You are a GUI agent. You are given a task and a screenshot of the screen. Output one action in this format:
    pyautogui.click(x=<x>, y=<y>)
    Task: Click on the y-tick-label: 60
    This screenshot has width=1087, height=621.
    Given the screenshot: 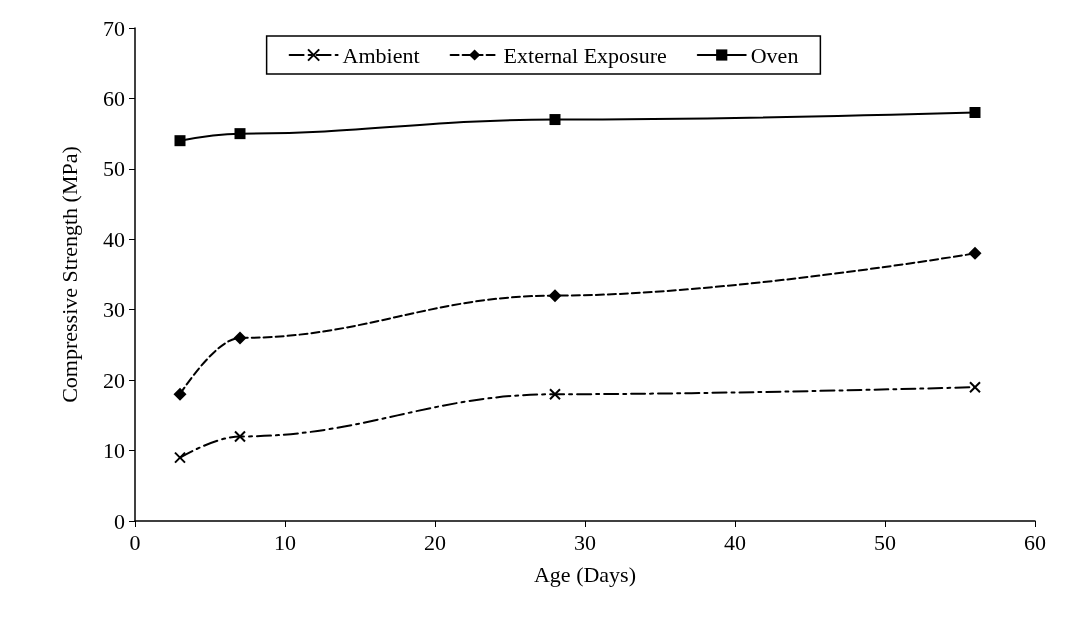 What is the action you would take?
    pyautogui.click(x=114, y=98)
    